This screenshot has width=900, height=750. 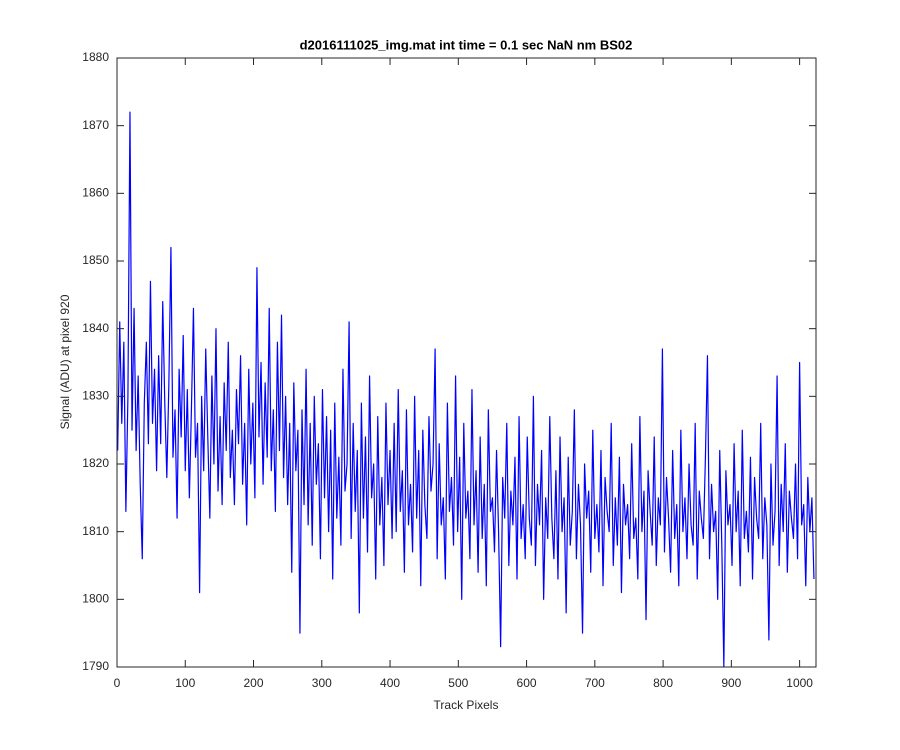 I want to click on y-tick-label: 1850, so click(x=95, y=260).